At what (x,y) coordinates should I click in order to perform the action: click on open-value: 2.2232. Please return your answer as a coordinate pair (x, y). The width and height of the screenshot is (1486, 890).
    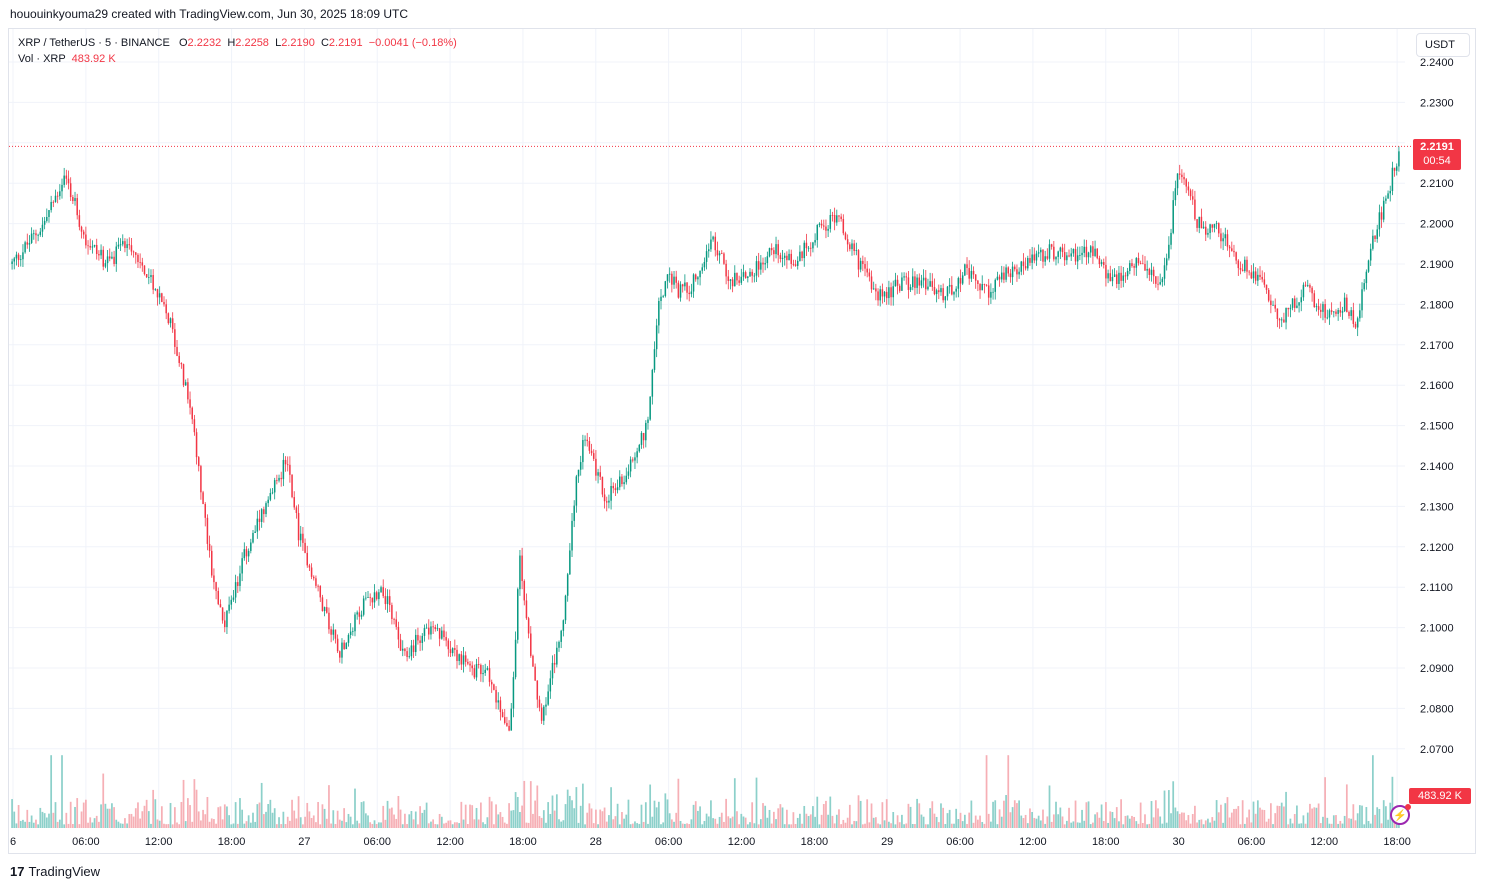
    Looking at the image, I should click on (204, 43).